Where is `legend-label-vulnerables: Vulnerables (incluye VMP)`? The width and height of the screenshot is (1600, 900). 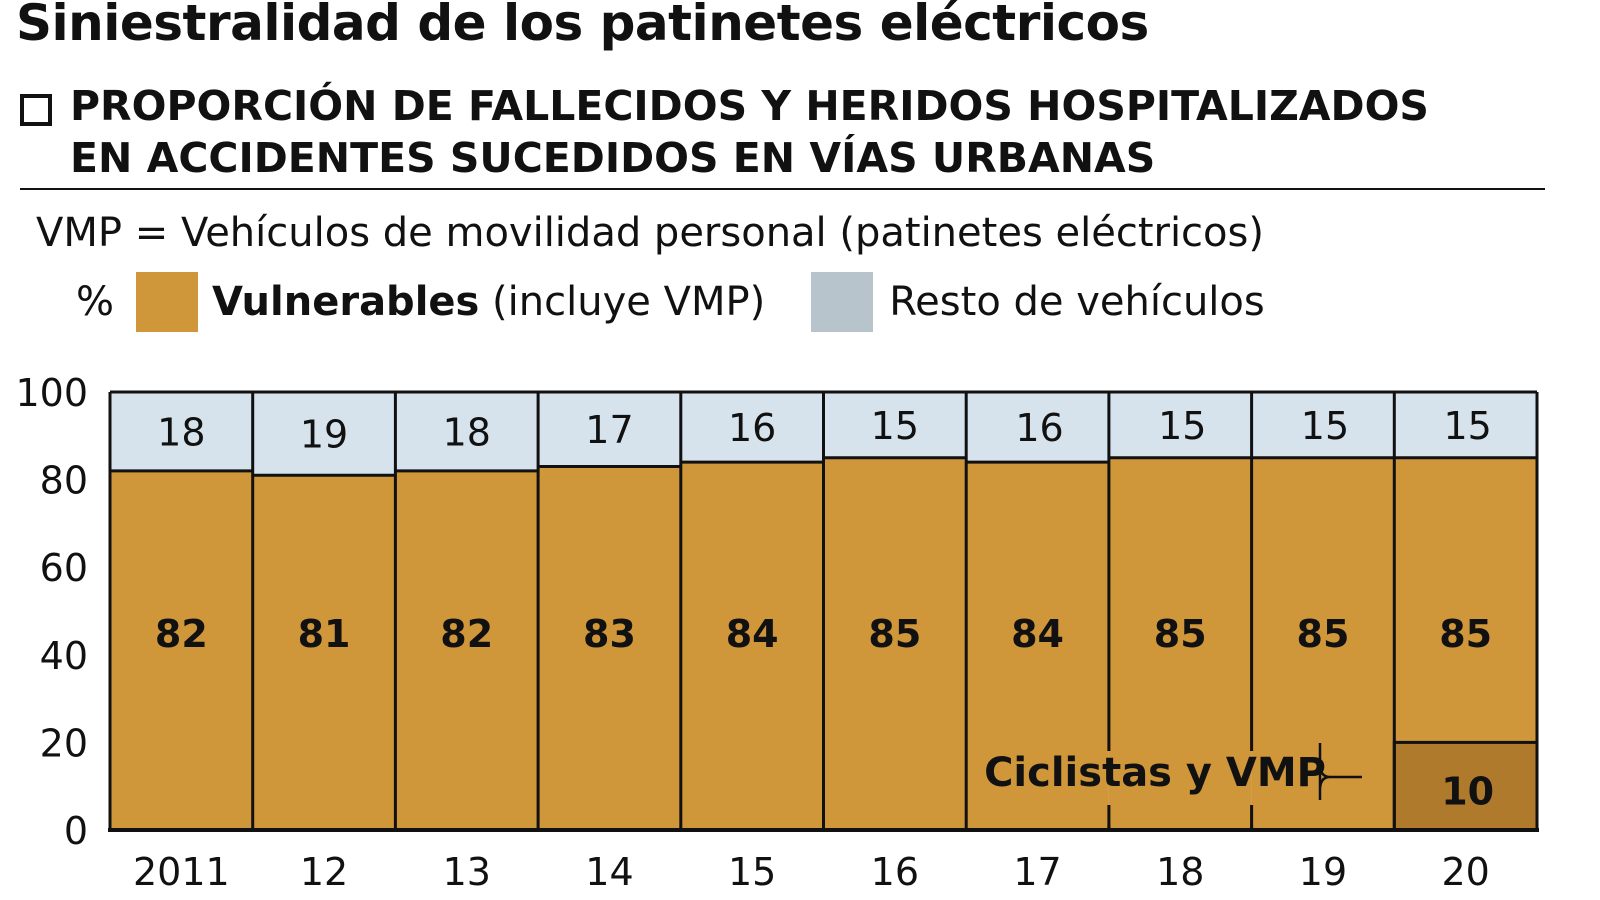 legend-label-vulnerables: Vulnerables (incluye VMP) is located at coordinates (488, 302).